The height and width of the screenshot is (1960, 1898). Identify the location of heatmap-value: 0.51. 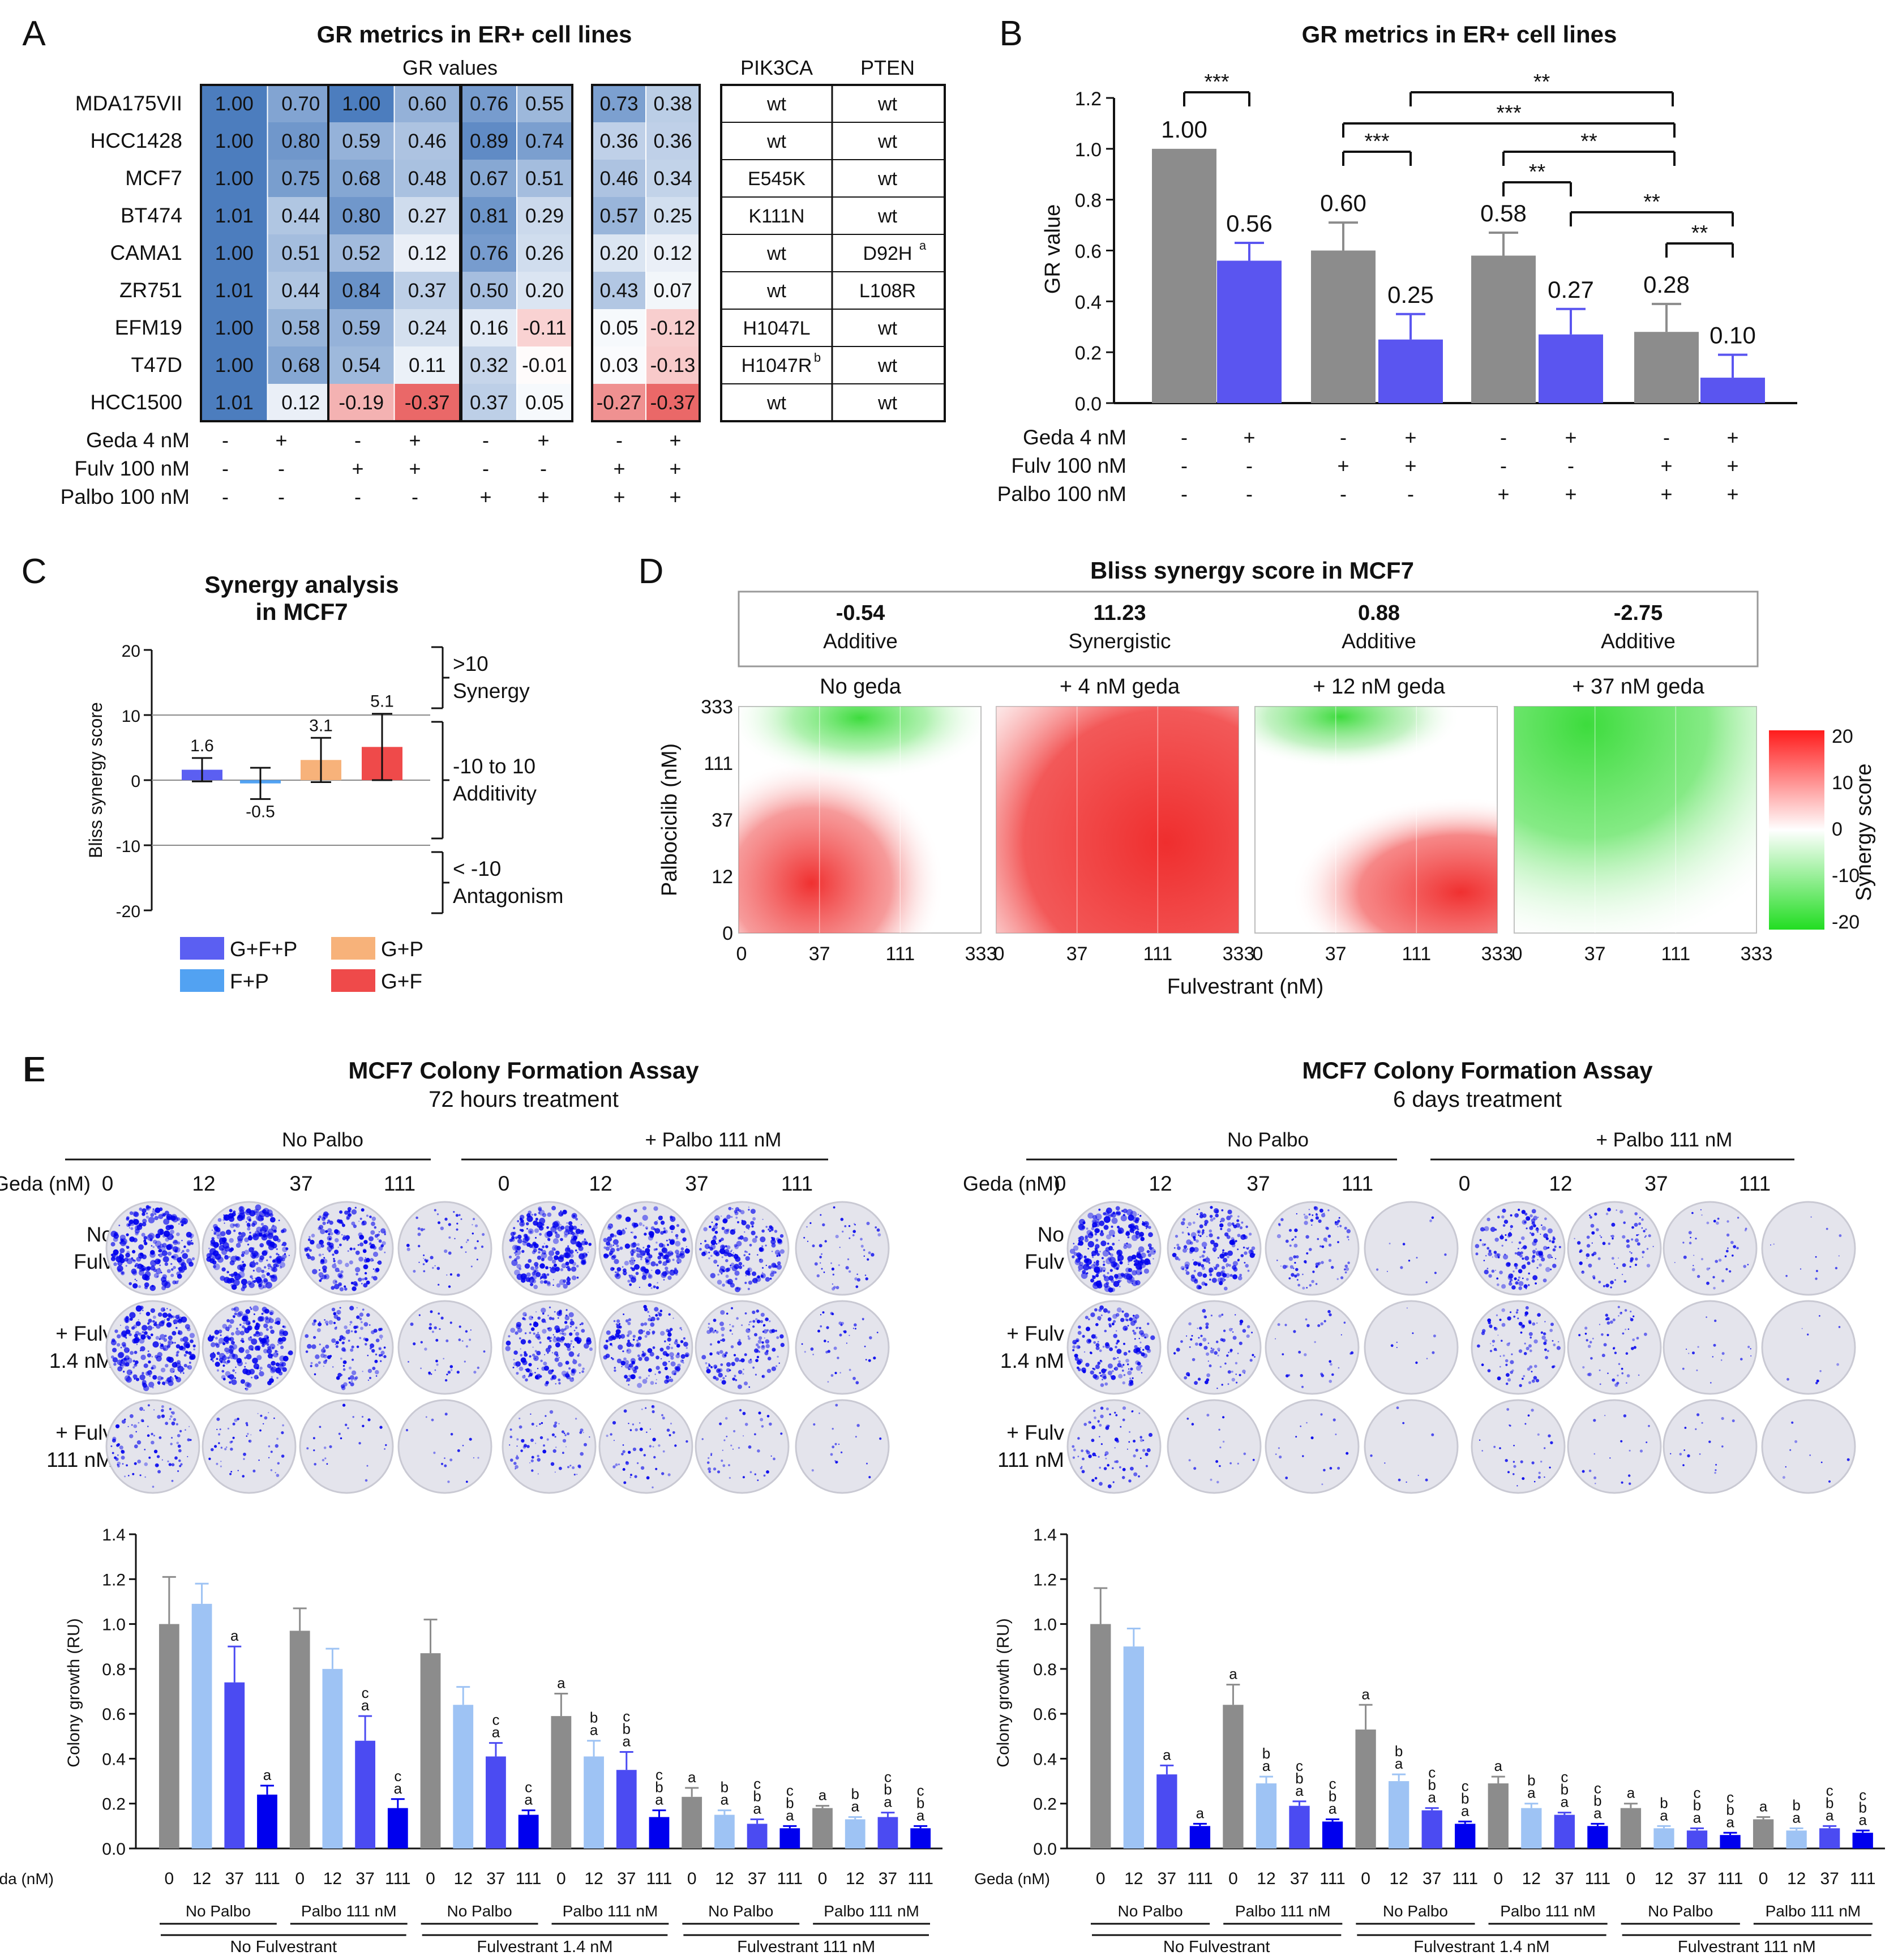
(544, 179).